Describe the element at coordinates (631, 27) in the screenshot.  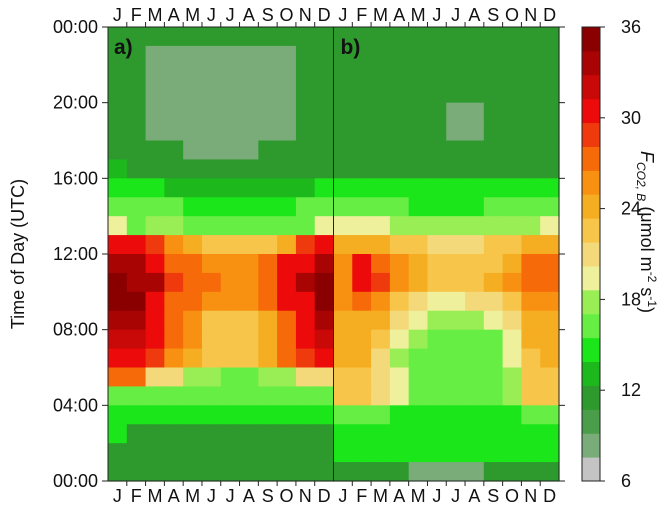
I see `colorbar-tick-label: 36` at that location.